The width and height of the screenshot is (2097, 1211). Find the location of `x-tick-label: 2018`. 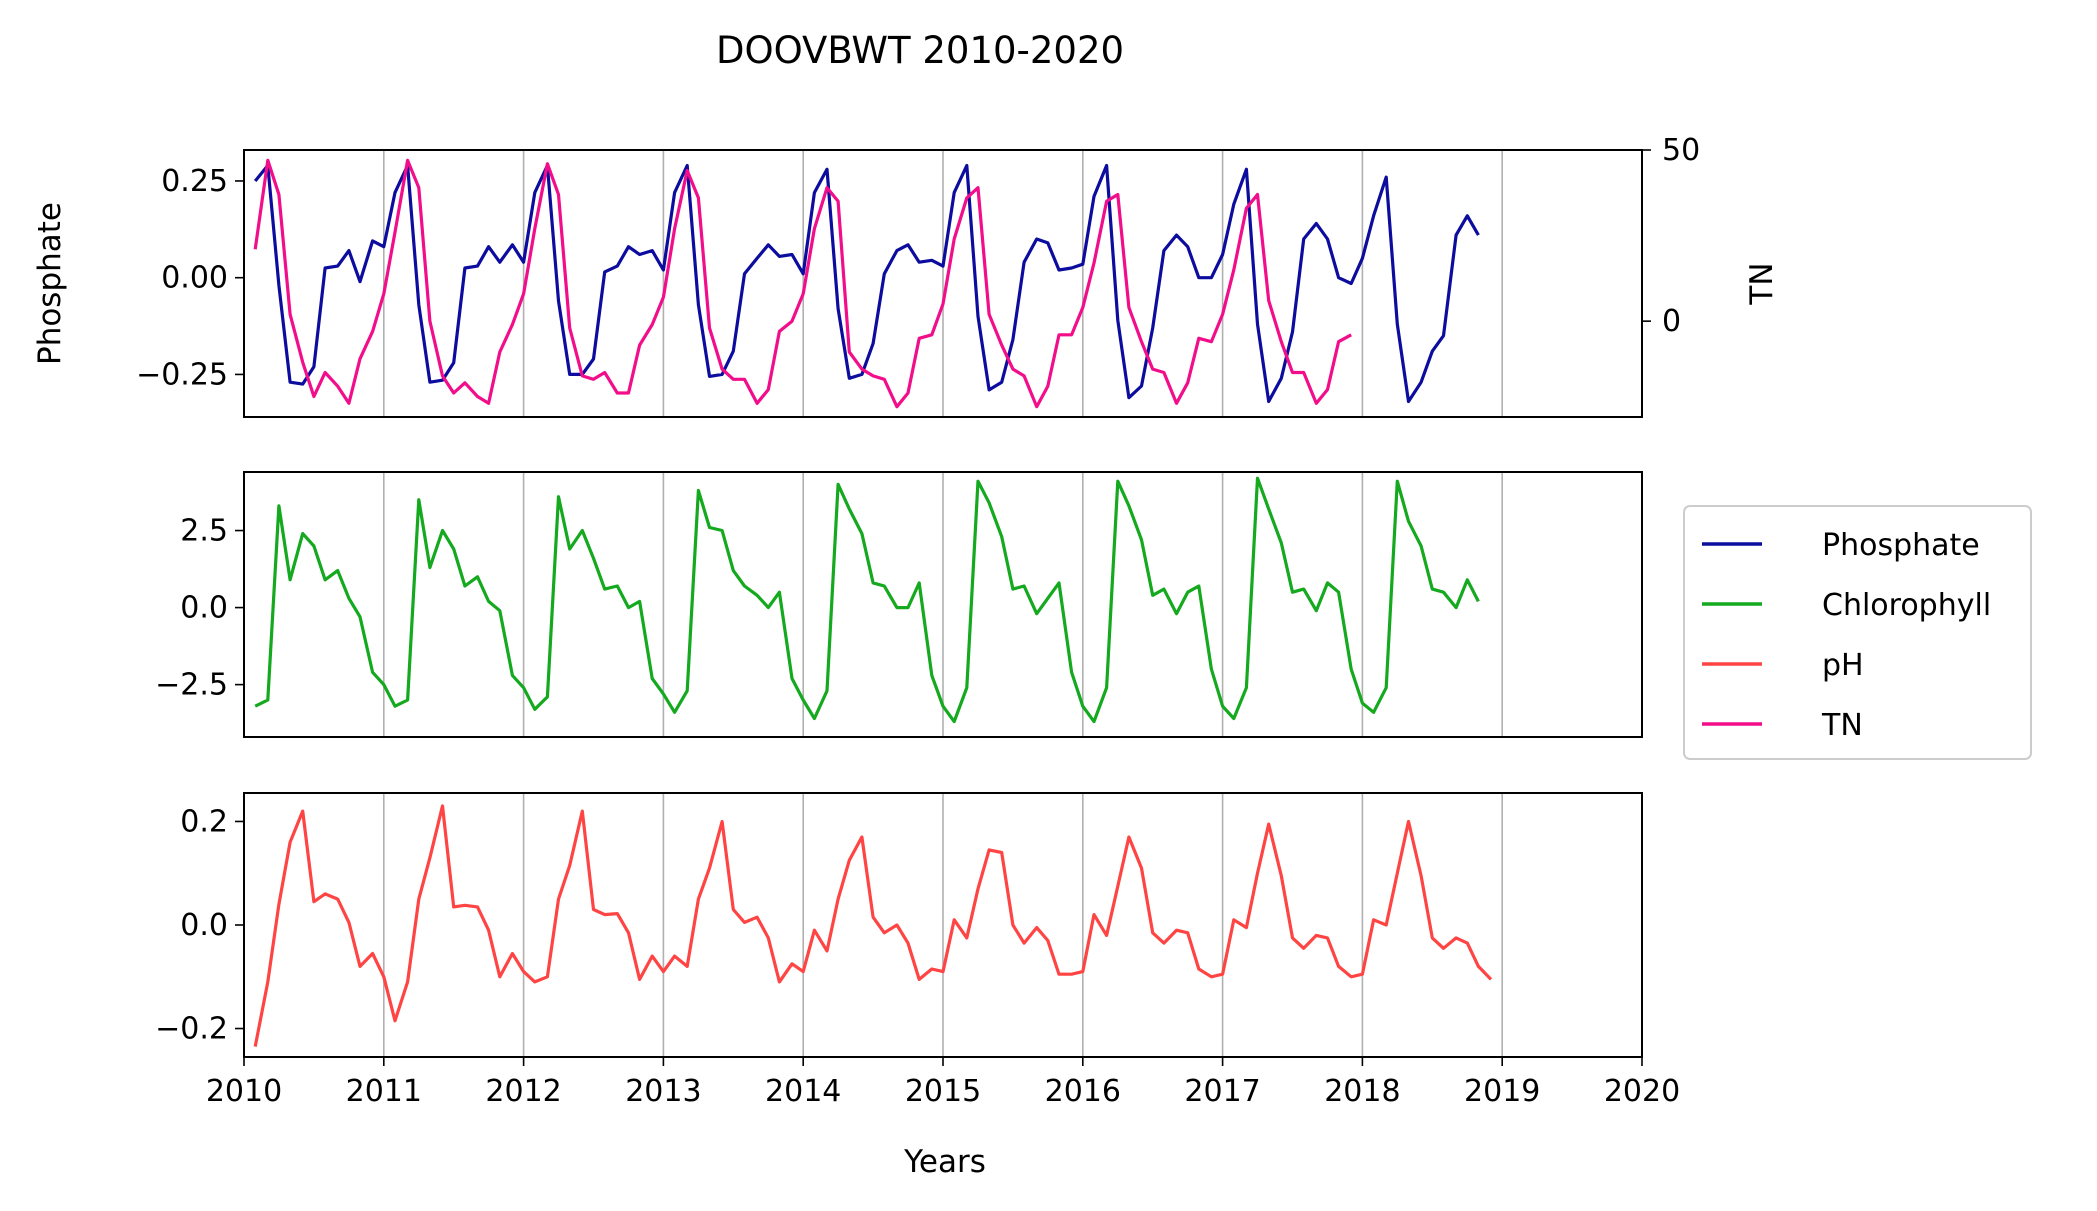

x-tick-label: 2018 is located at coordinates (1362, 1091).